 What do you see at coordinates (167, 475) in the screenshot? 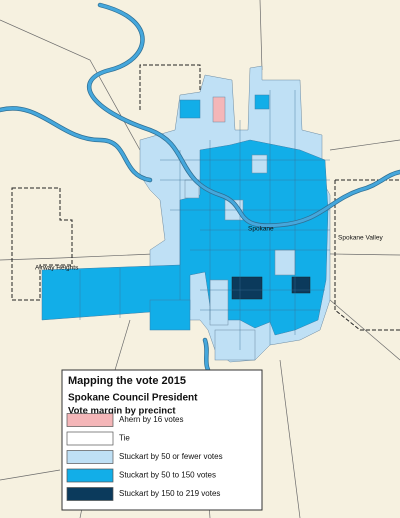
I see `legend-label: Stuckart by 50 to 150 votes` at bounding box center [167, 475].